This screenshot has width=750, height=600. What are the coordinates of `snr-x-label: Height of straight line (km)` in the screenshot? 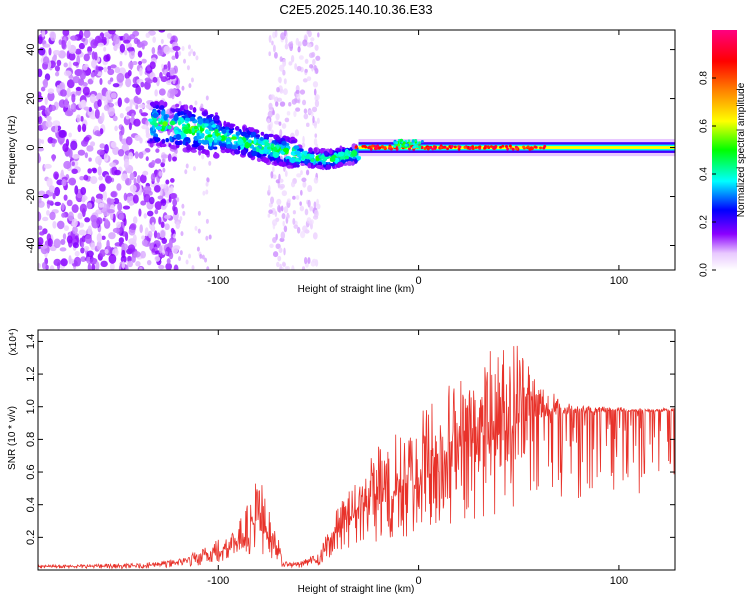 It's located at (356, 589).